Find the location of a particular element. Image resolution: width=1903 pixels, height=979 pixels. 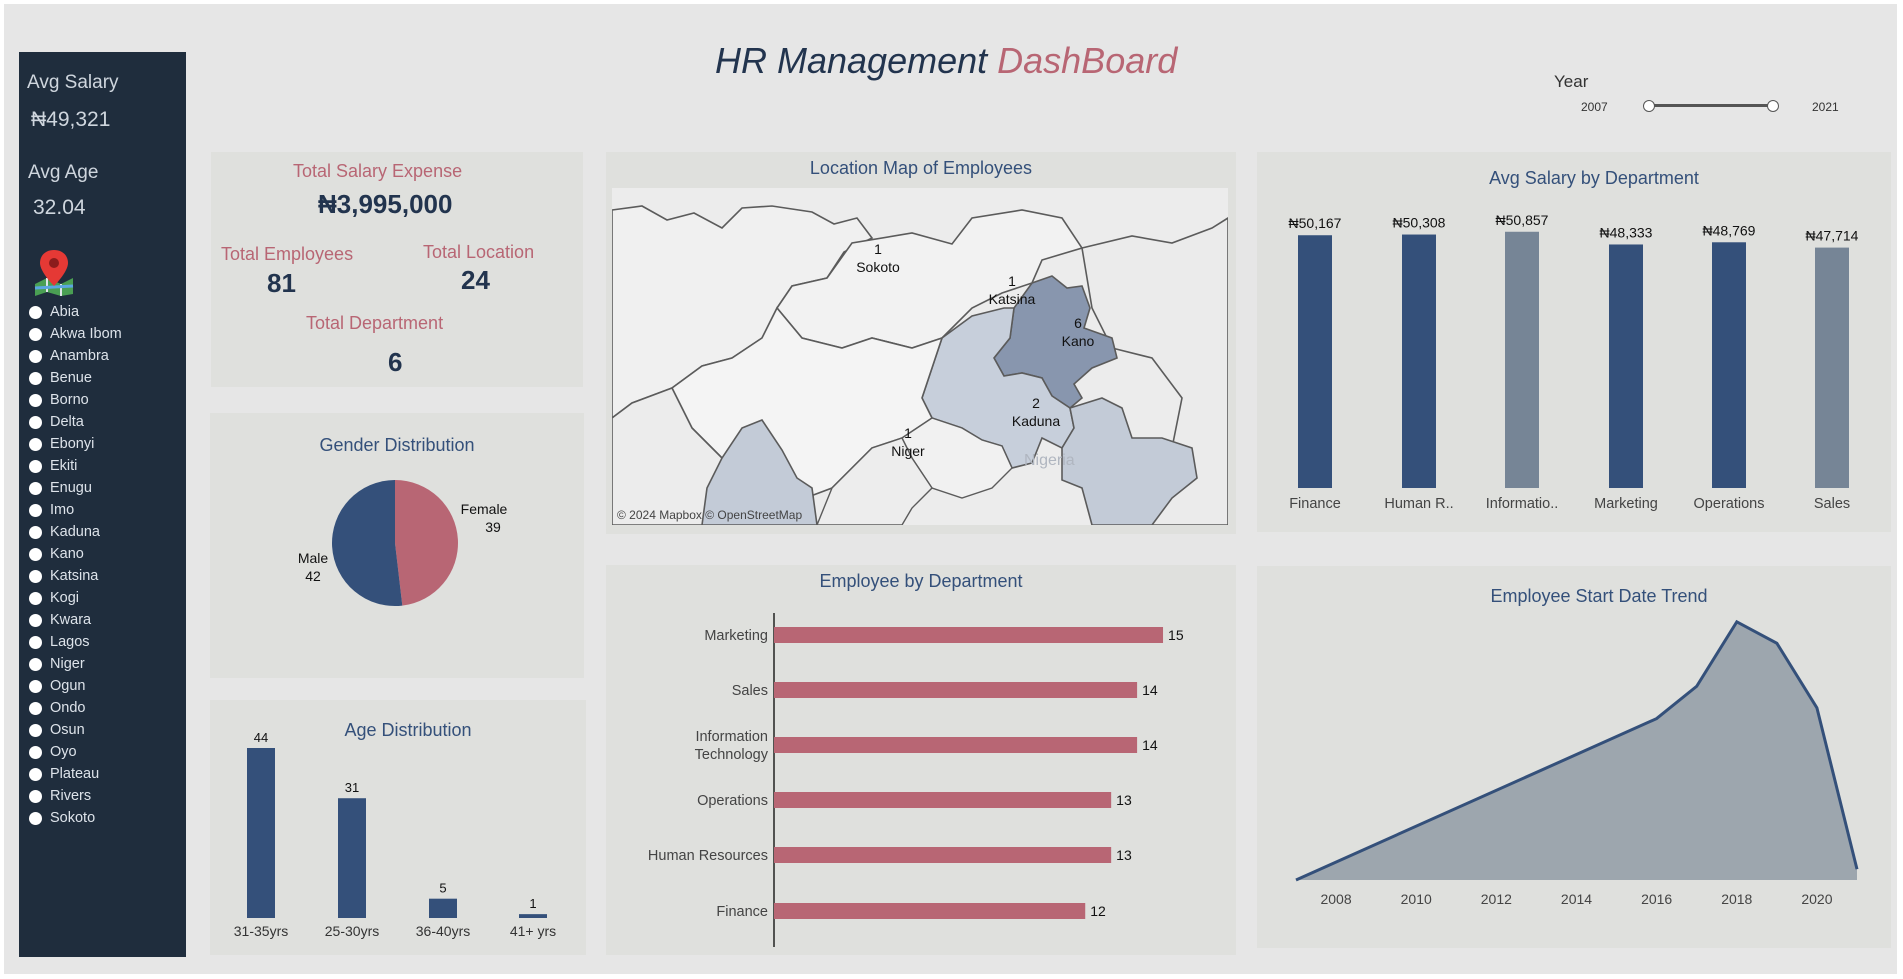

state-label: Imo is located at coordinates (62, 510).